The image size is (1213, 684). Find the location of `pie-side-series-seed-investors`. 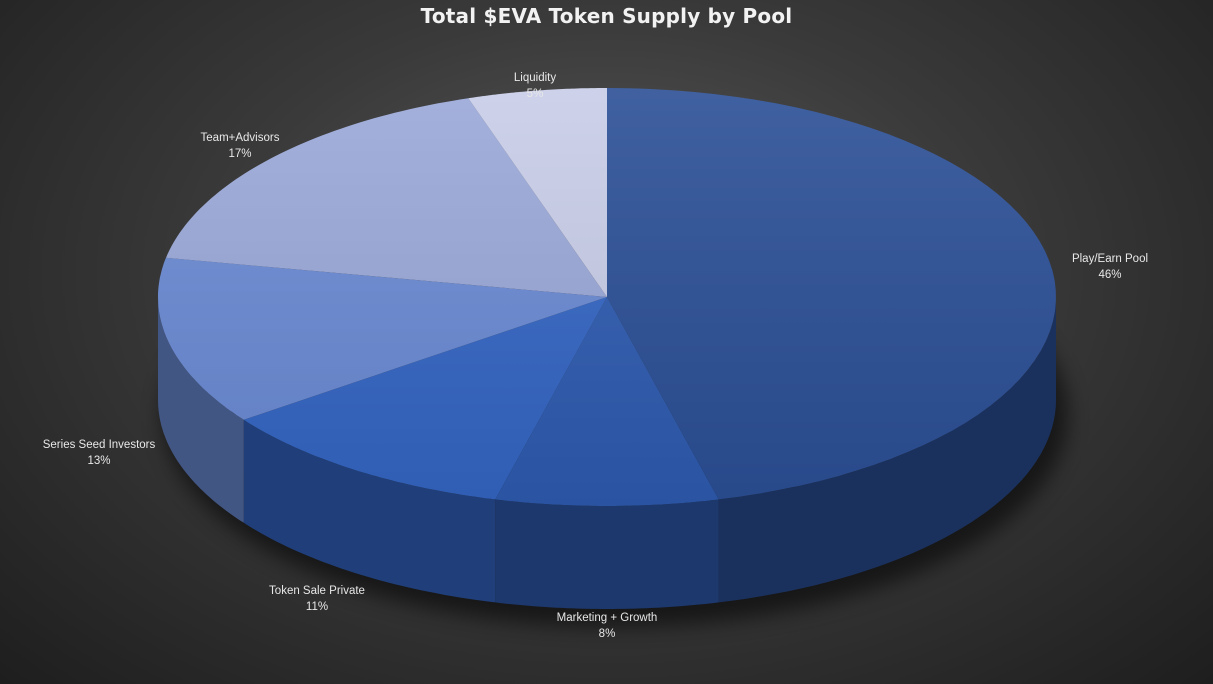

pie-side-series-seed-investors is located at coordinates (201, 410).